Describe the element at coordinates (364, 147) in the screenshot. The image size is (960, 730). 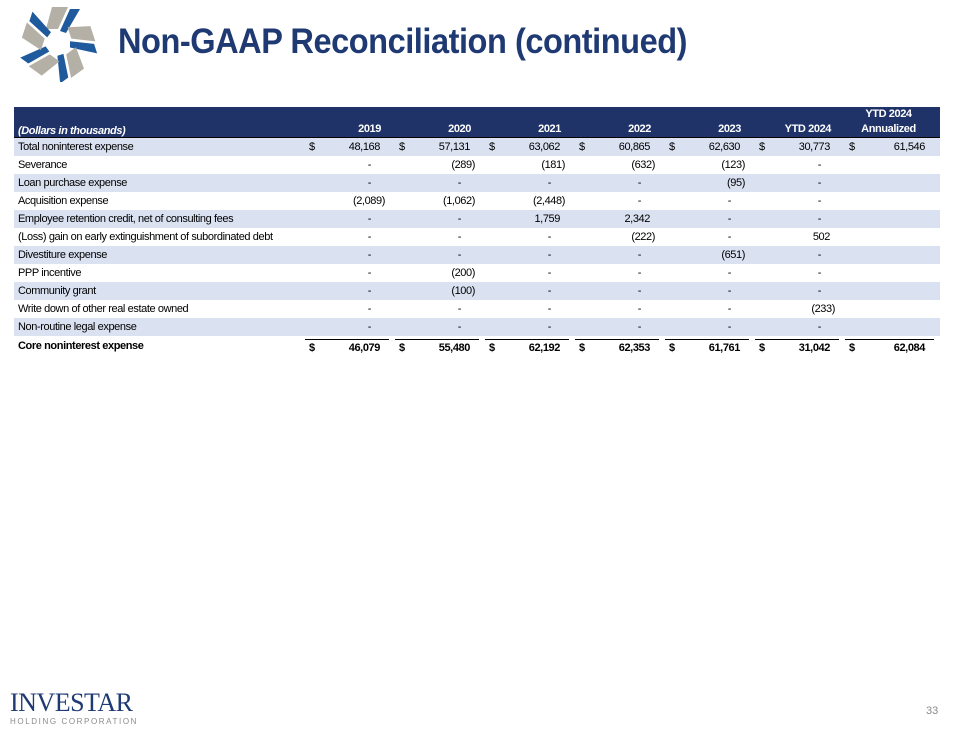
I see `cell-value: 48,168` at that location.